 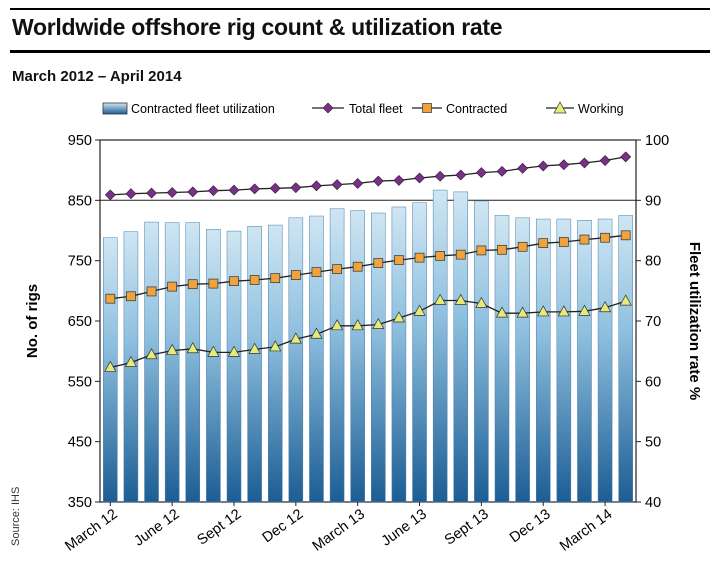 I want to click on legend-utilization-swatch, so click(x=115, y=108).